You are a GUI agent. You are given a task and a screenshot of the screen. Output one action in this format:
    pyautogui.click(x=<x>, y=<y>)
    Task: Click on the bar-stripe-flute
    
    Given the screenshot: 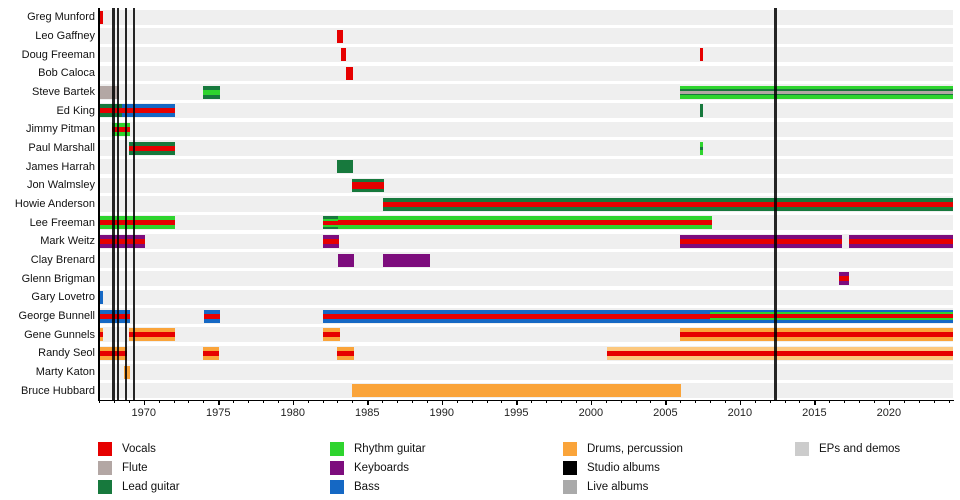 What is the action you would take?
    pyautogui.click(x=816, y=92)
    